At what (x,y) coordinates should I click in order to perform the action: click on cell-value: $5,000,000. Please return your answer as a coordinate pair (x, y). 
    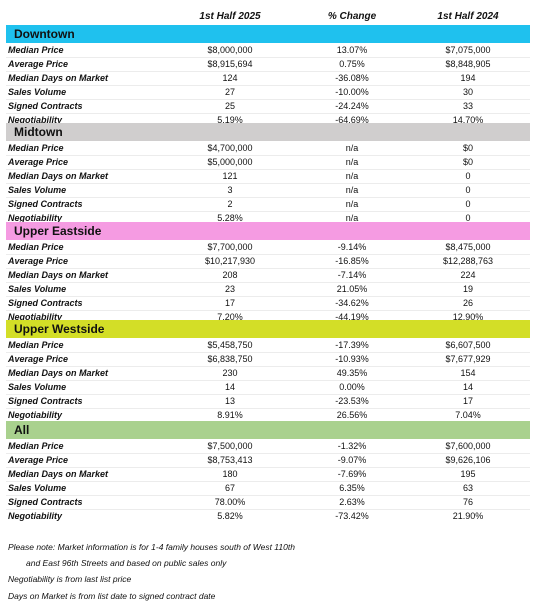
    Looking at the image, I should click on (230, 161).